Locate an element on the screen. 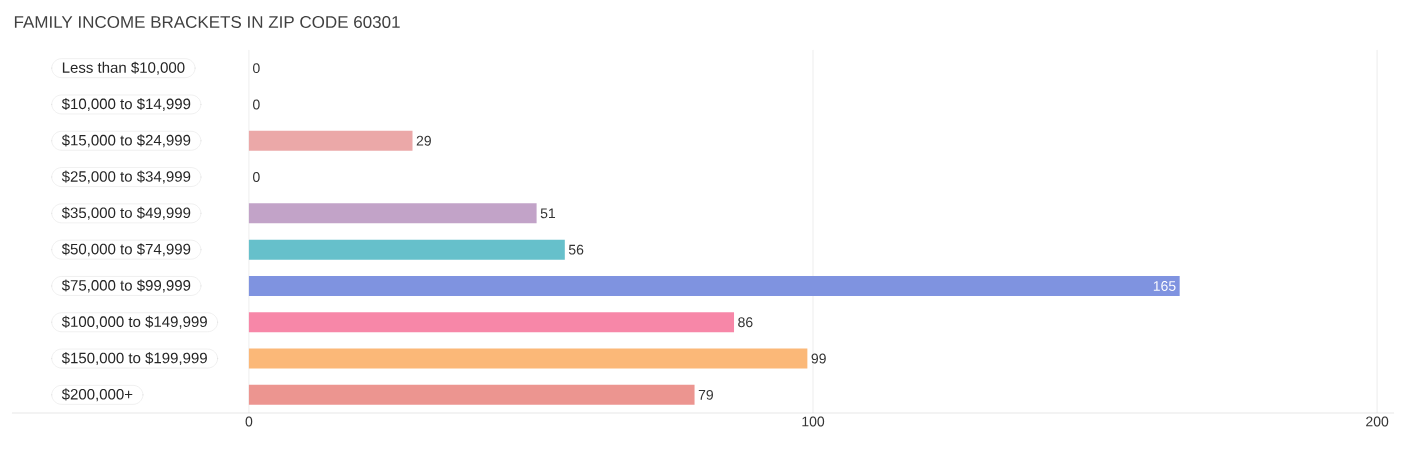 The image size is (1406, 450). x-tick-label: 200 is located at coordinates (1377, 421).